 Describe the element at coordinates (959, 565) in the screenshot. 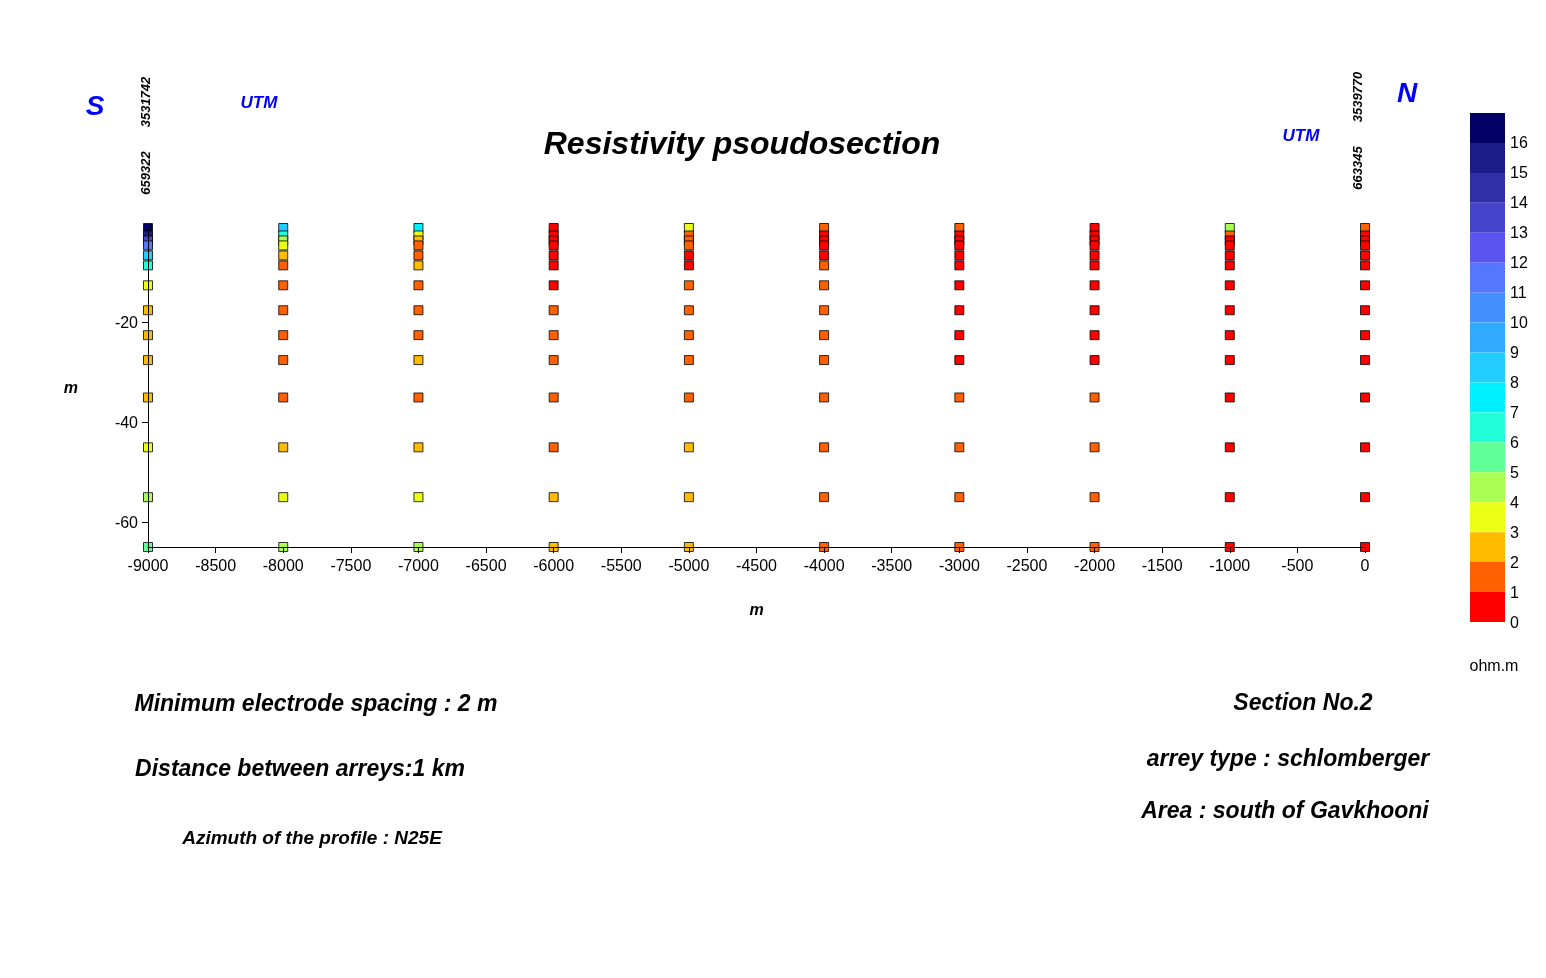

I see `x-tick-label: -3000` at that location.